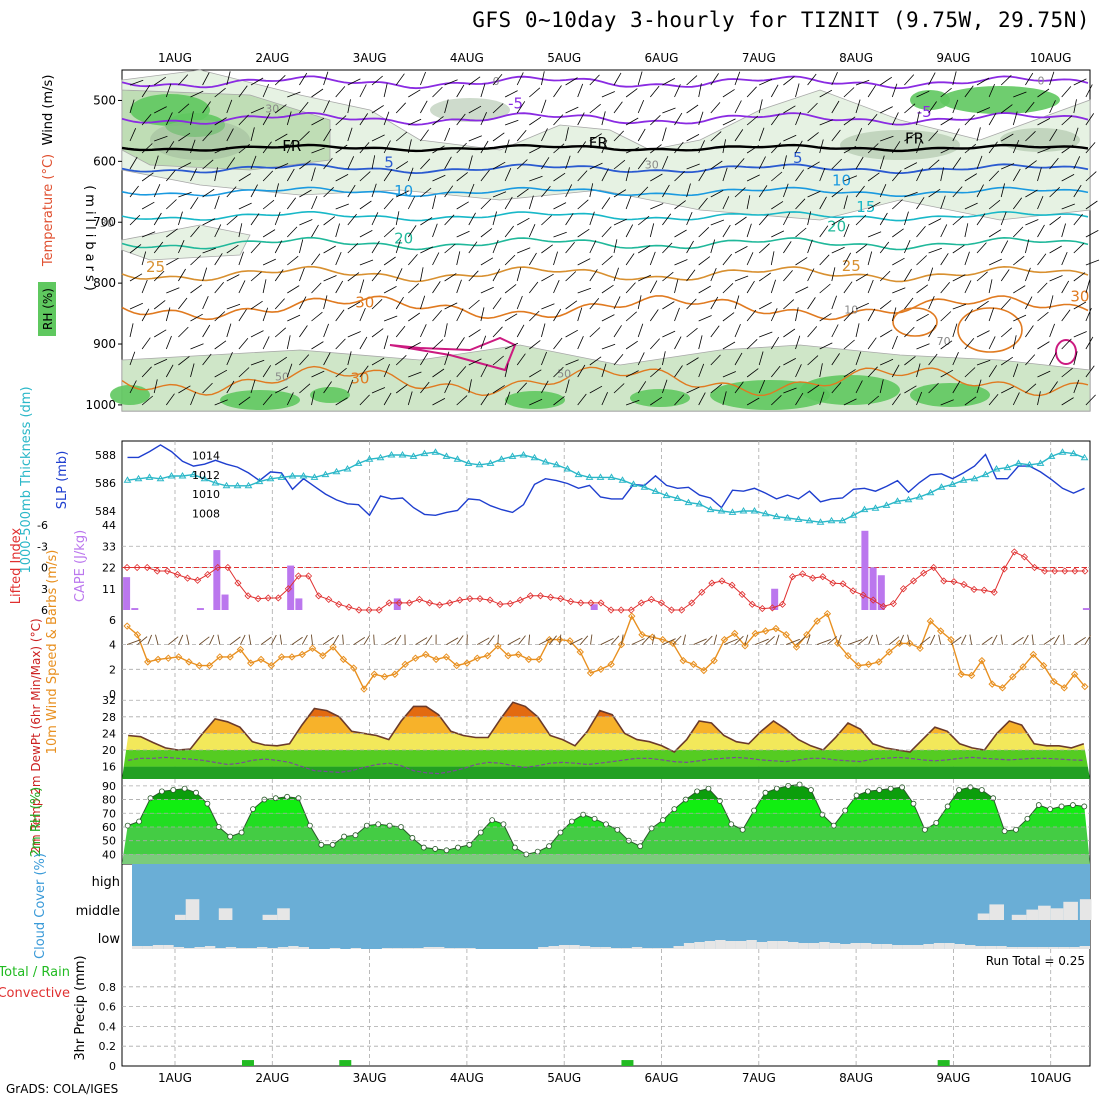 This screenshot has height=1100, width=1100. What do you see at coordinates (26, 479) in the screenshot?
I see `thickness-axis-label: 1000-500mb Thickness (dm)` at bounding box center [26, 479].